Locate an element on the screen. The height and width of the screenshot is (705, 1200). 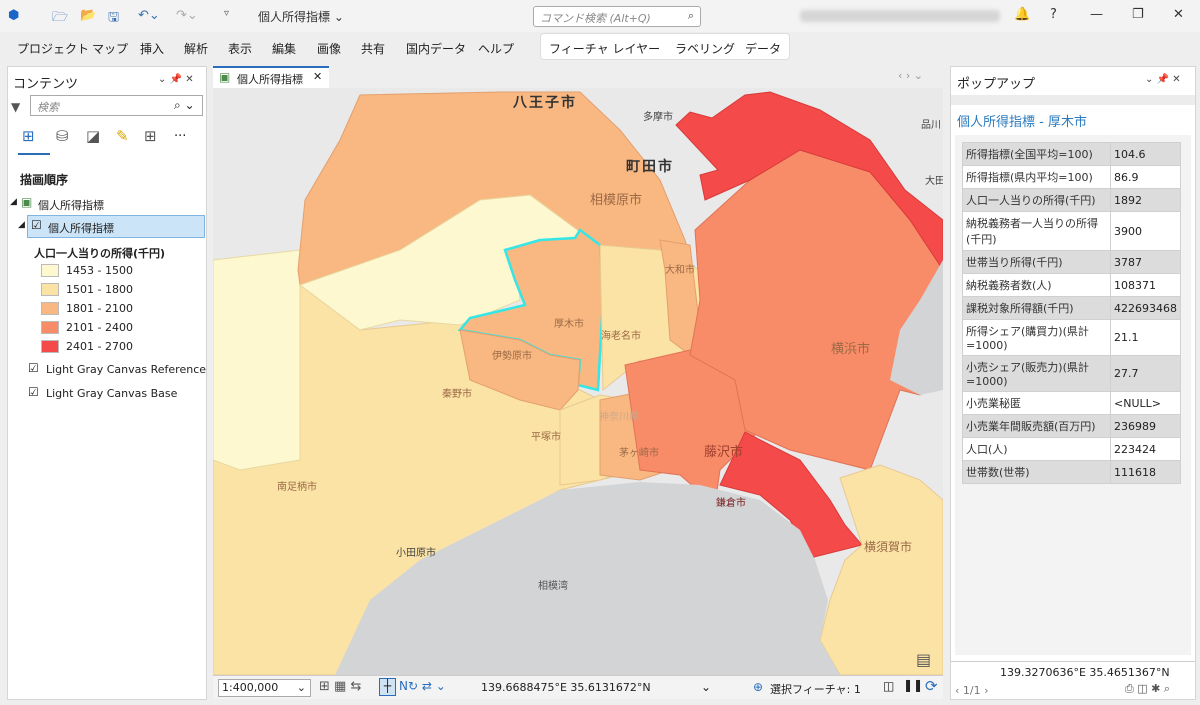
contents-search-input: 検索 ⌕ ⌄ is located at coordinates (116, 105).